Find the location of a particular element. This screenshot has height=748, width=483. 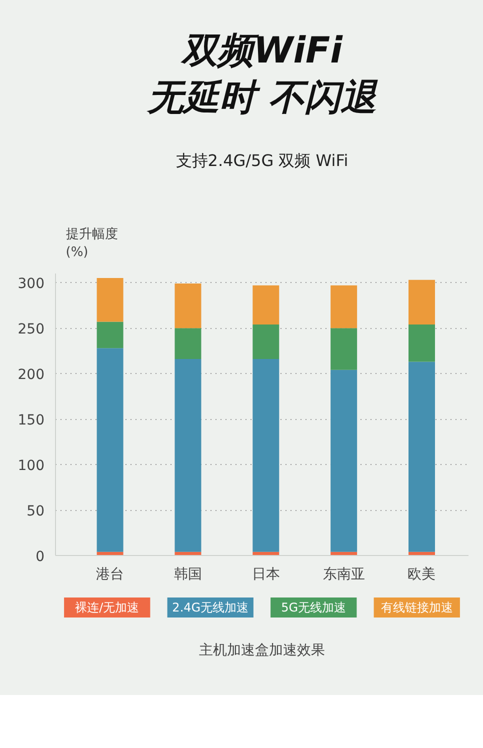

y-tick-label: 300 is located at coordinates (31, 284).